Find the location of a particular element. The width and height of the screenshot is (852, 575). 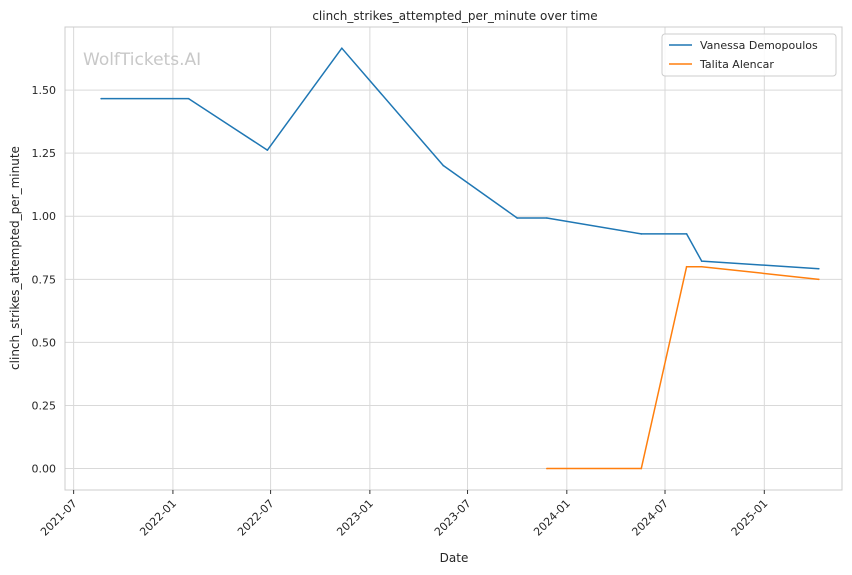

x-axis-title: Date is located at coordinates (454, 558).